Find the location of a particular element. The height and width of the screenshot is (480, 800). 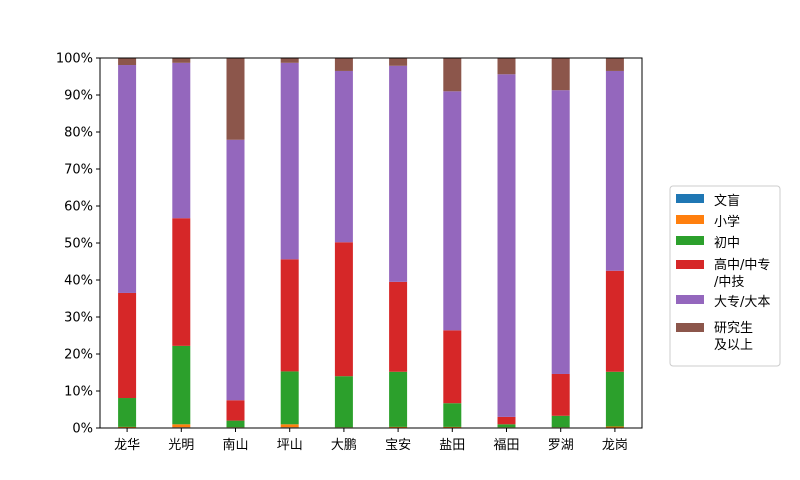

y-tick-label: 40% is located at coordinates (78, 281).